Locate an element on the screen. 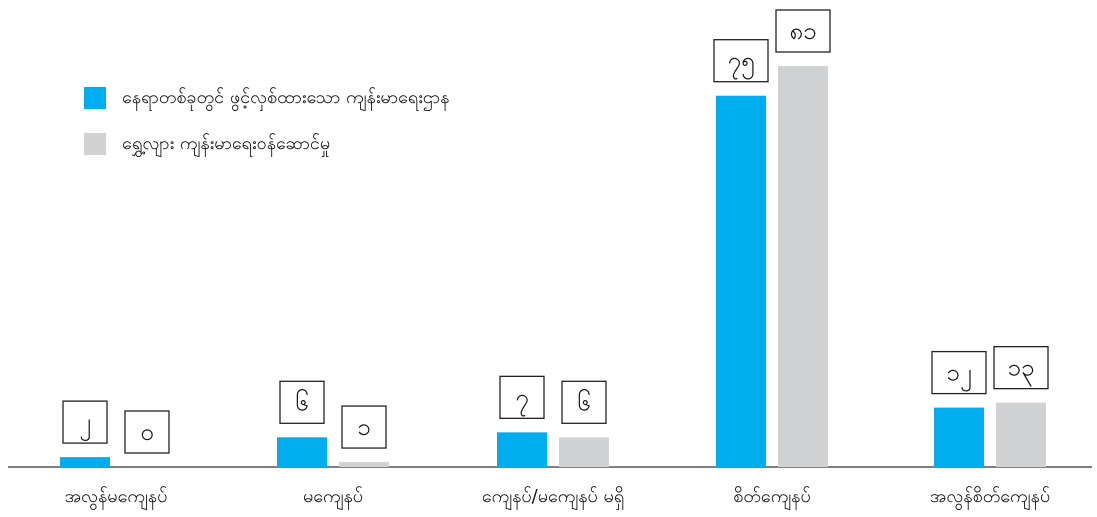 The width and height of the screenshot is (1097, 517). data-label-series2-cat4: ၈၁ is located at coordinates (802, 31).